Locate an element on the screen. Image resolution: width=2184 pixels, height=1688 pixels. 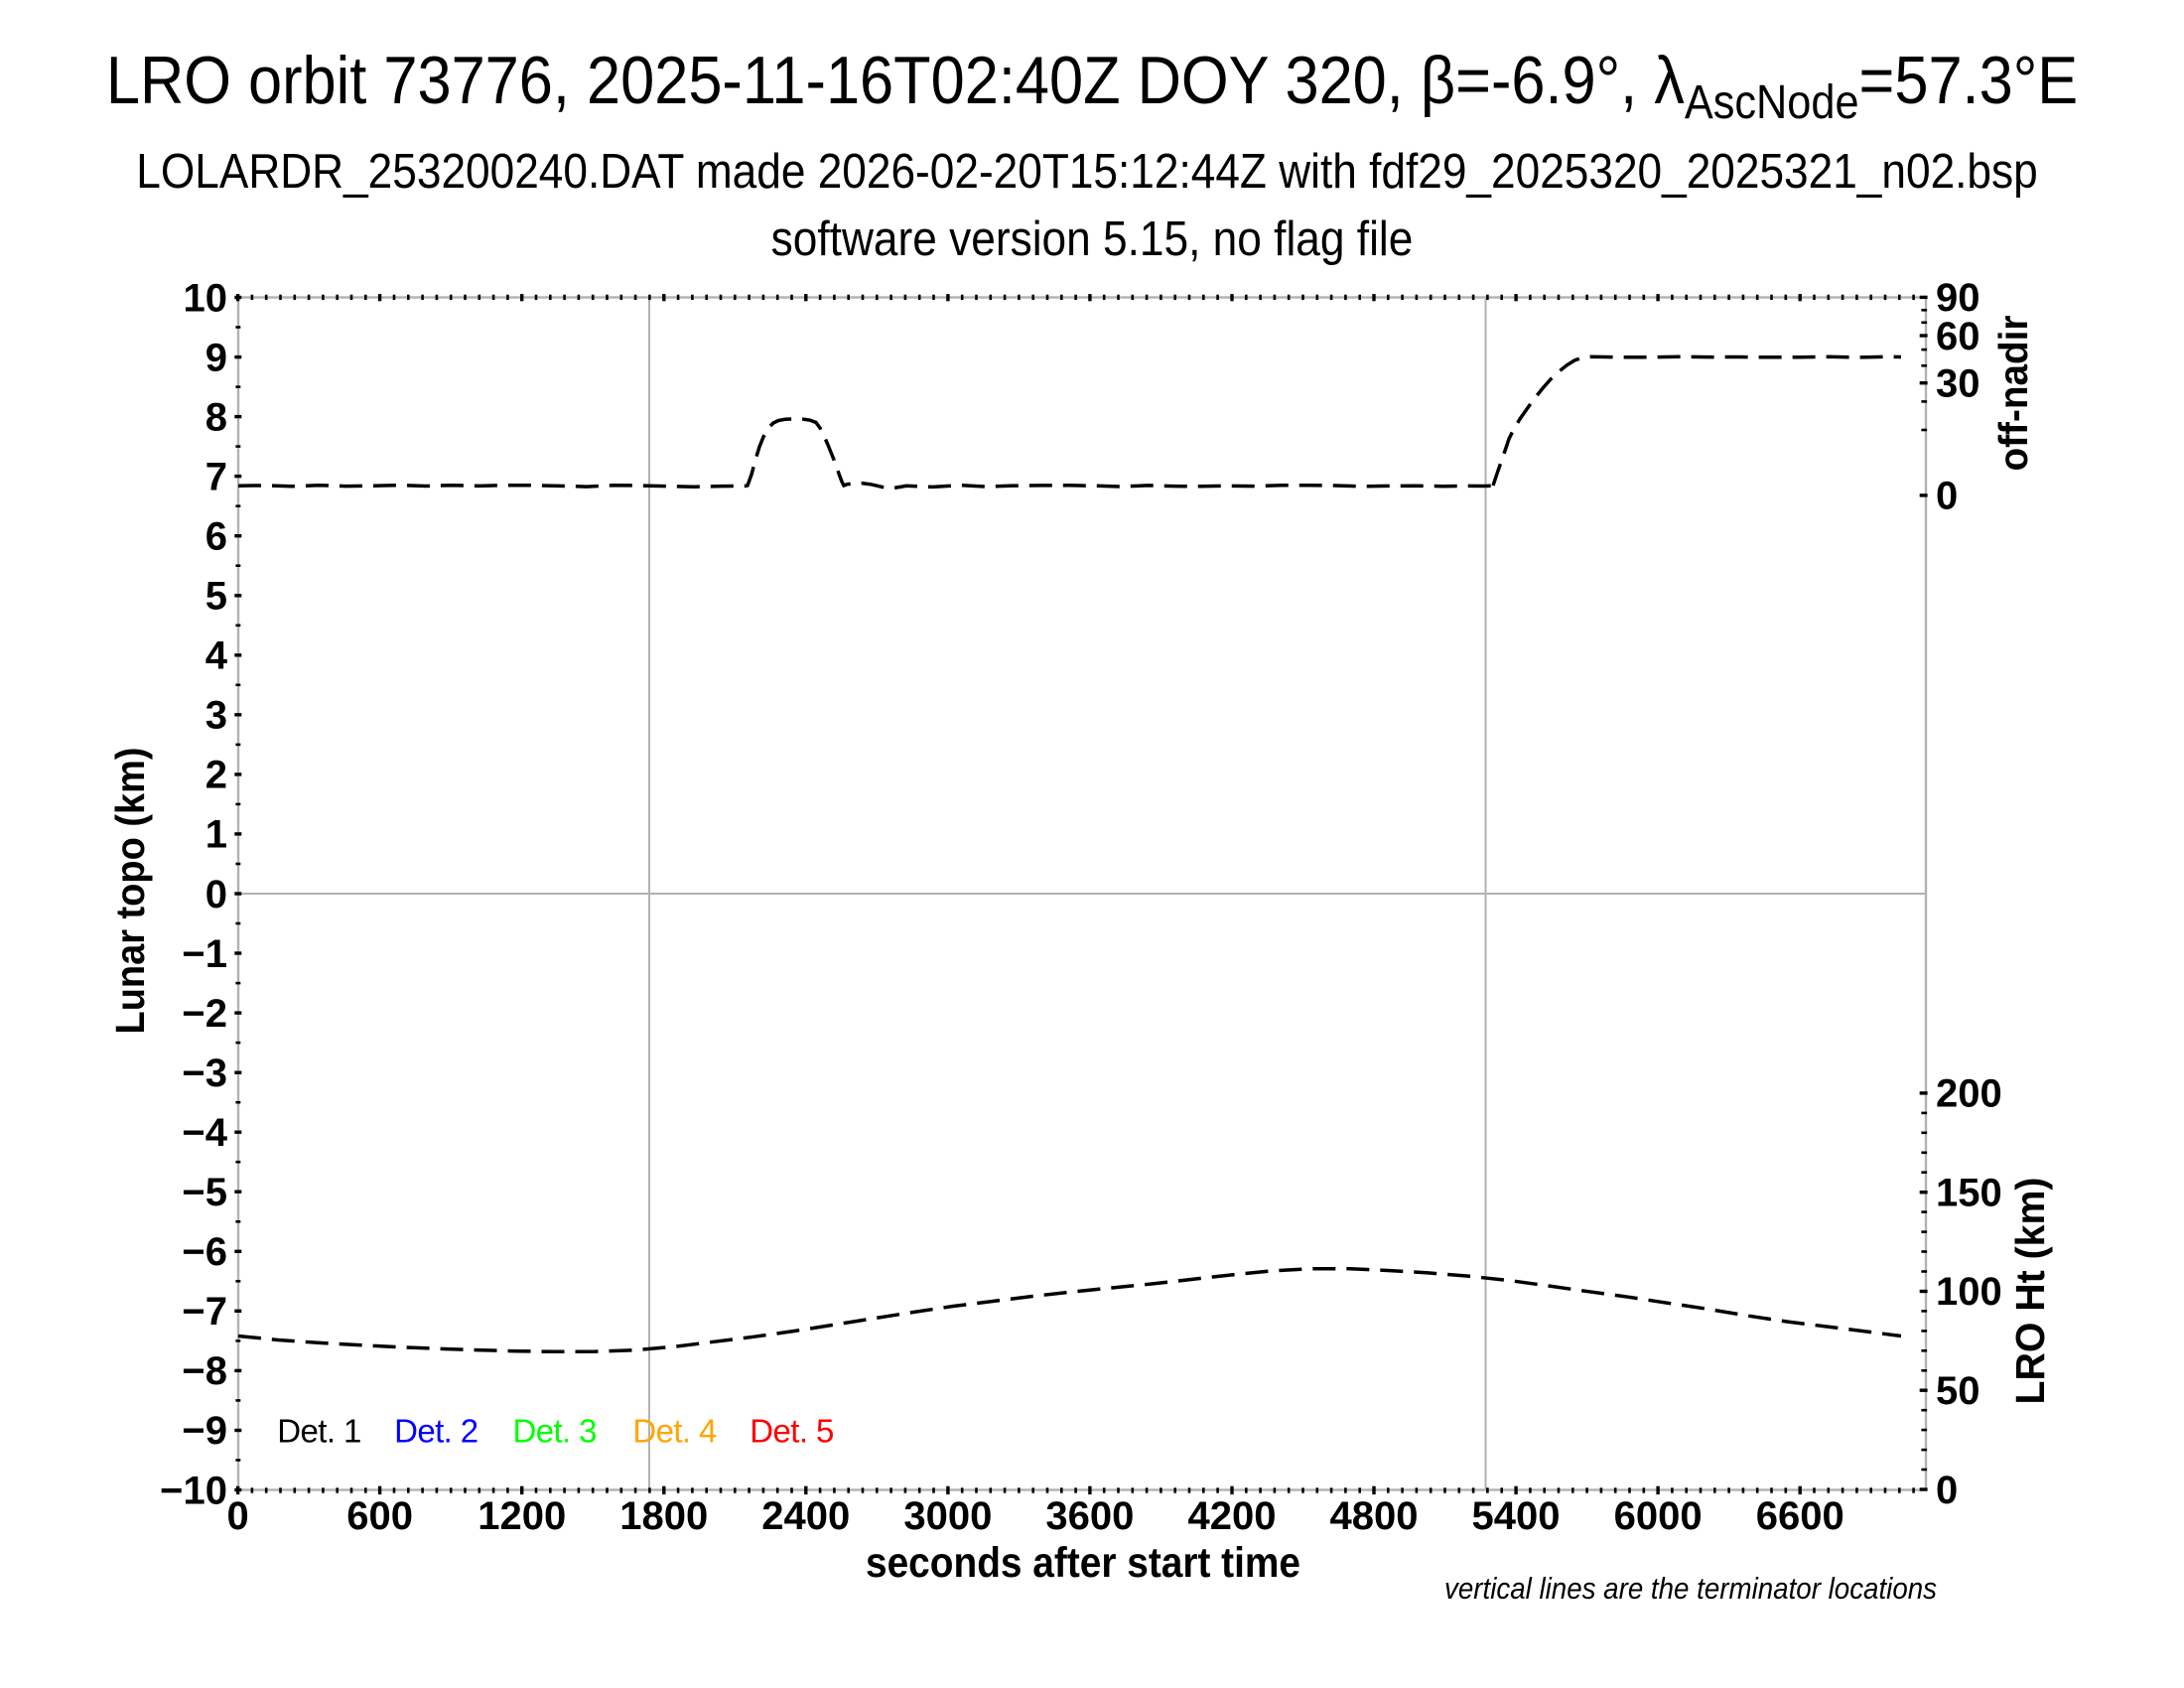
svg-text: 6000 is located at coordinates (1658, 1516).